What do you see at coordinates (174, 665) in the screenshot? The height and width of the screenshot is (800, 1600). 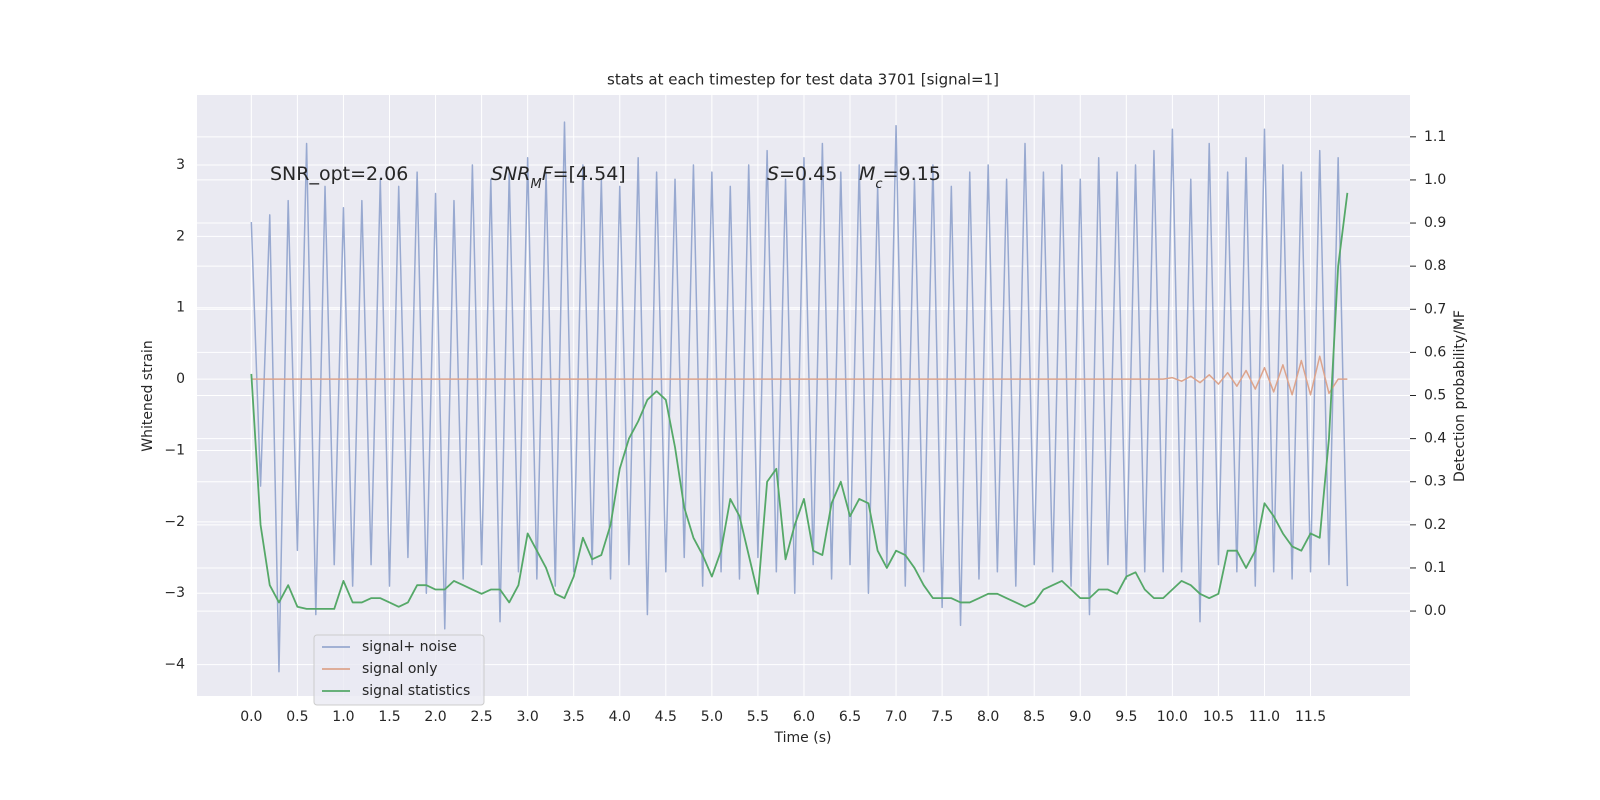 I see `y-tick-label: −4` at bounding box center [174, 665].